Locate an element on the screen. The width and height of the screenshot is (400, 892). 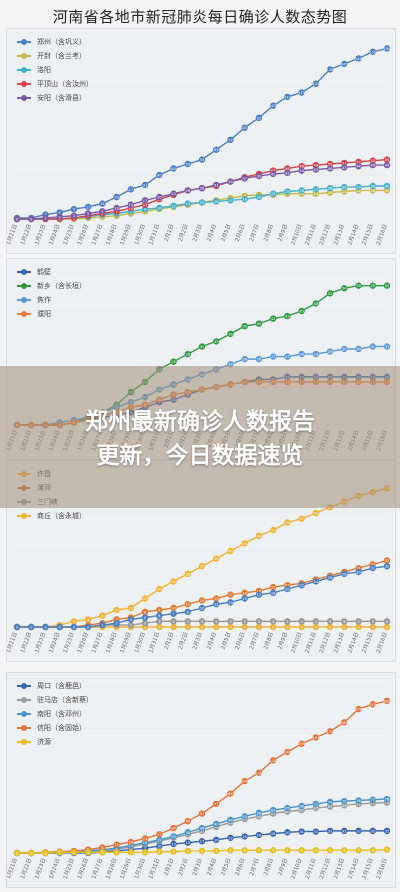
x-tick-label: 2月16日 is located at coordinates (382, 868).